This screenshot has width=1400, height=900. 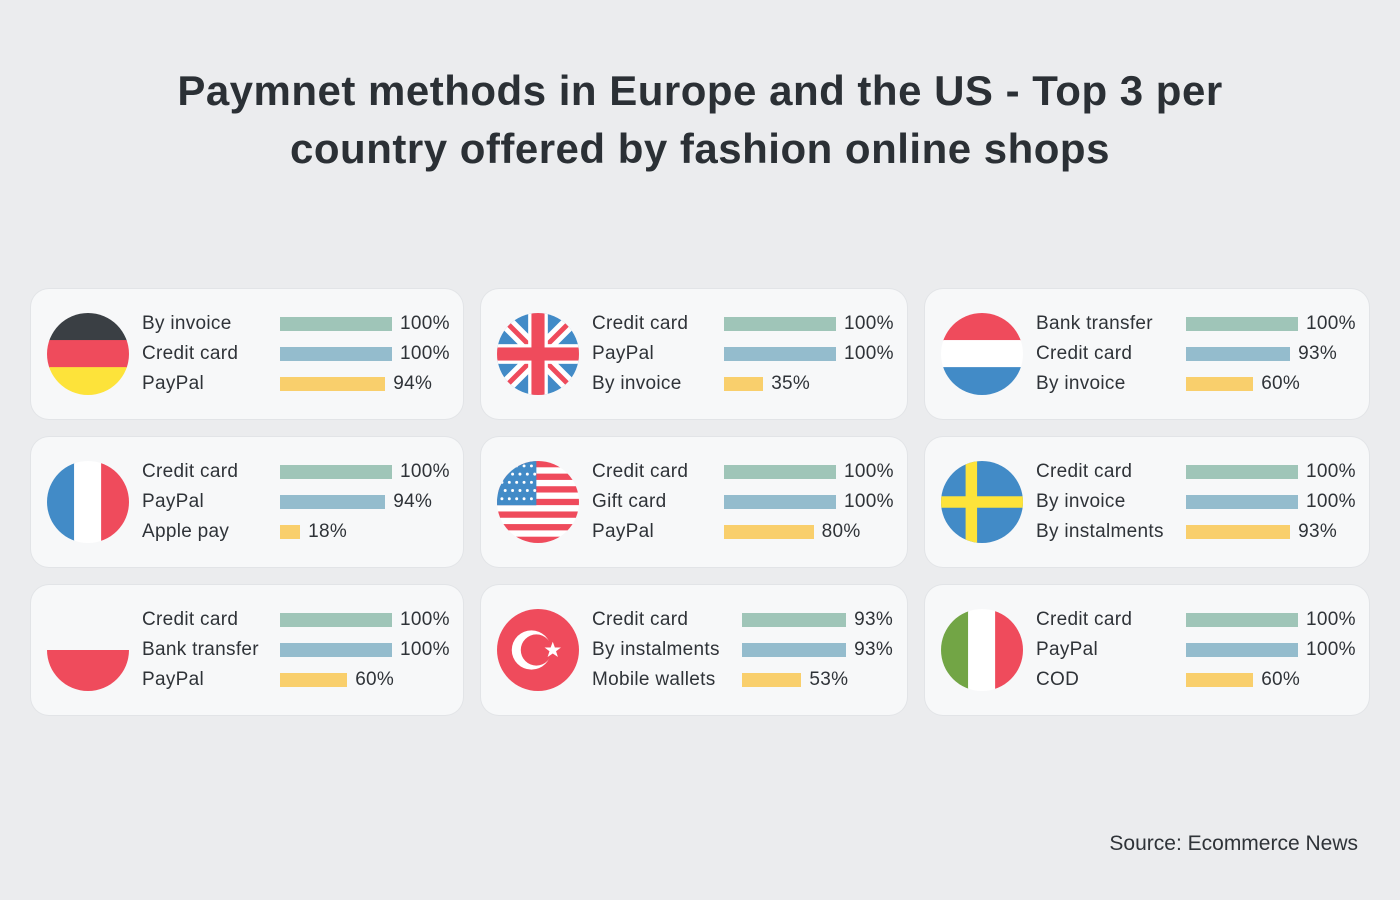 What do you see at coordinates (538, 650) in the screenshot?
I see `flag-turkey-icon` at bounding box center [538, 650].